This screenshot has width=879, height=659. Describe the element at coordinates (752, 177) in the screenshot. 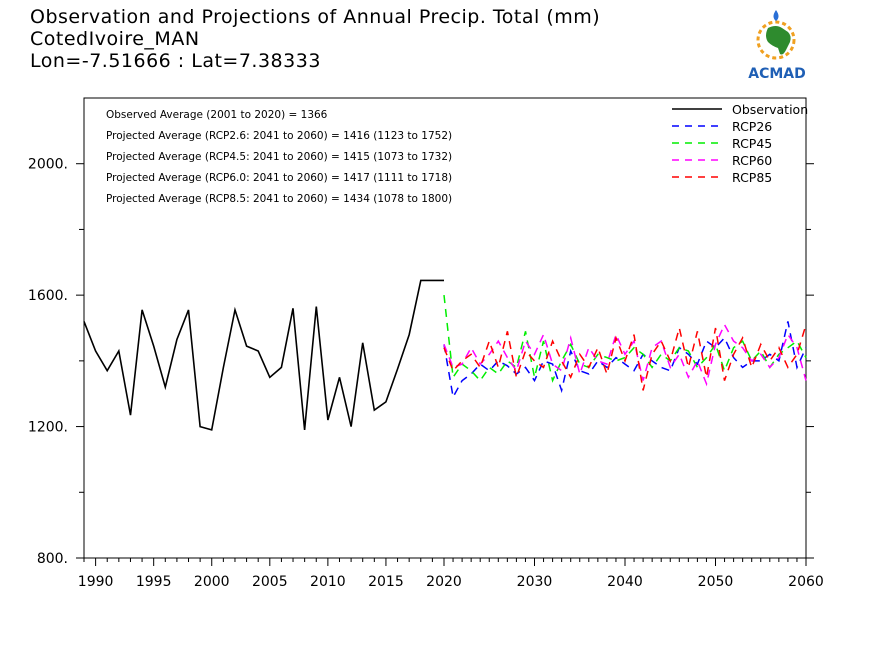

I see `legend-label: RCP85` at that location.